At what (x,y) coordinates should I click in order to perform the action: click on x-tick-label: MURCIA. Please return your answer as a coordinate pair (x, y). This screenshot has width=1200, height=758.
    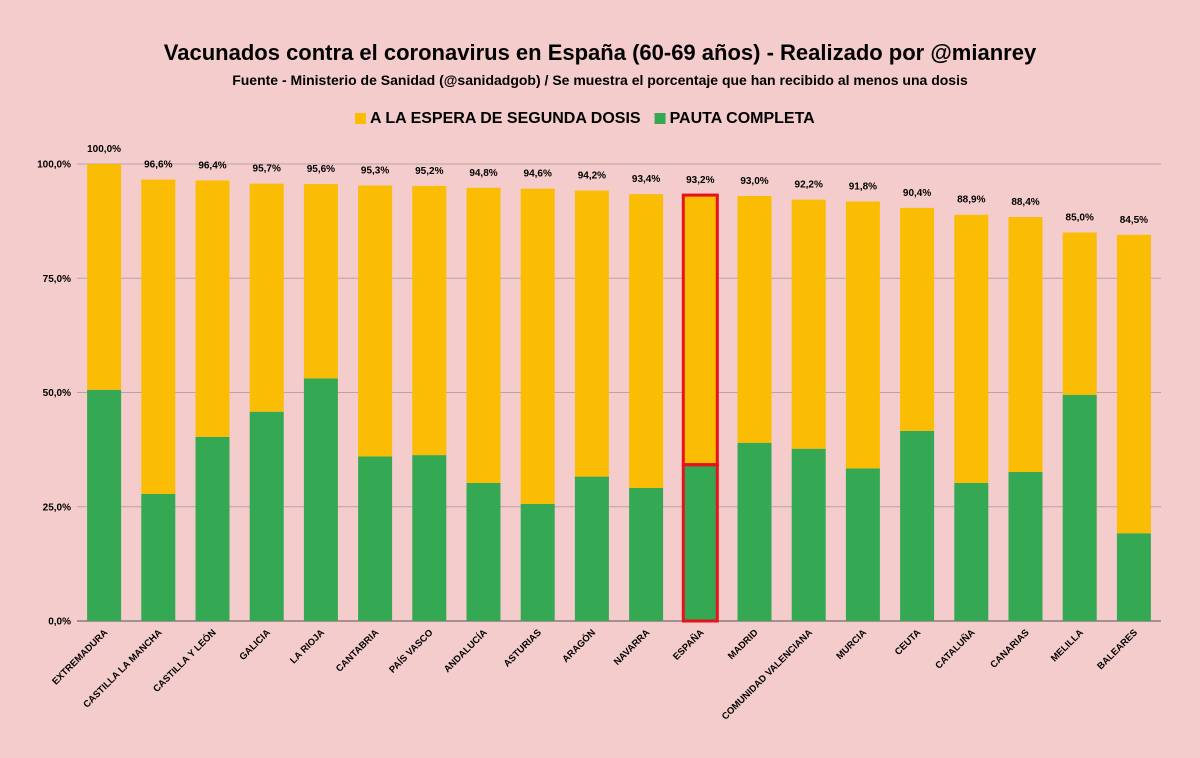
    Looking at the image, I should click on (851, 644).